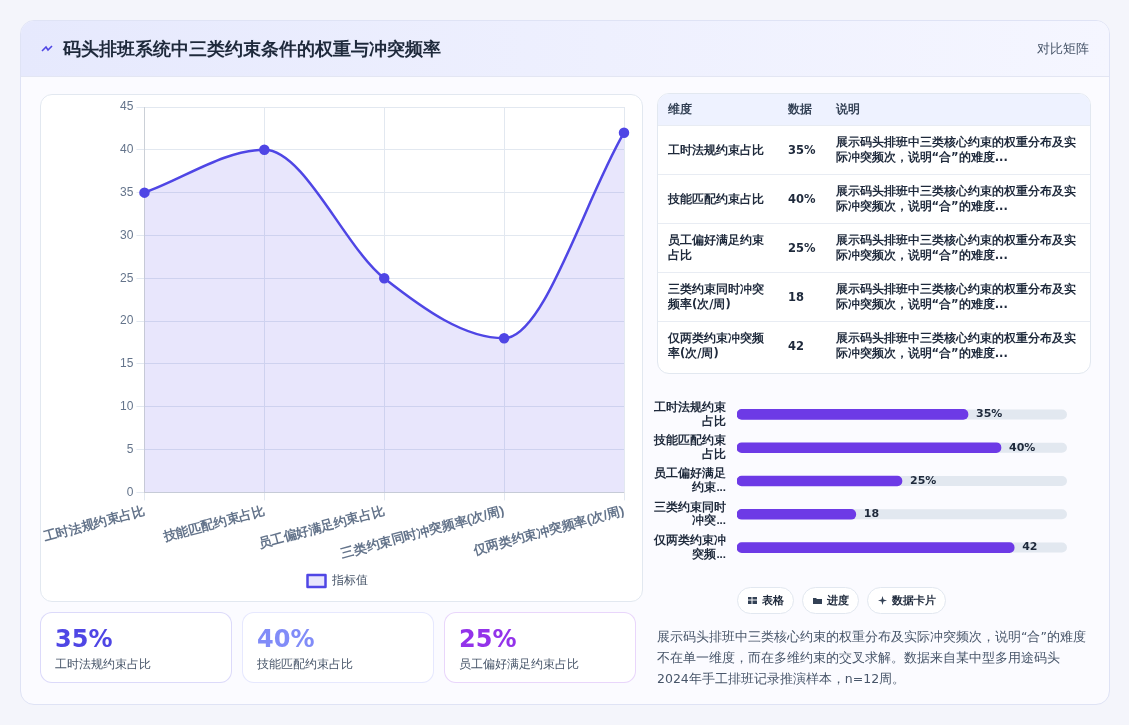  I want to click on y-tick-label: 35, so click(127, 191).